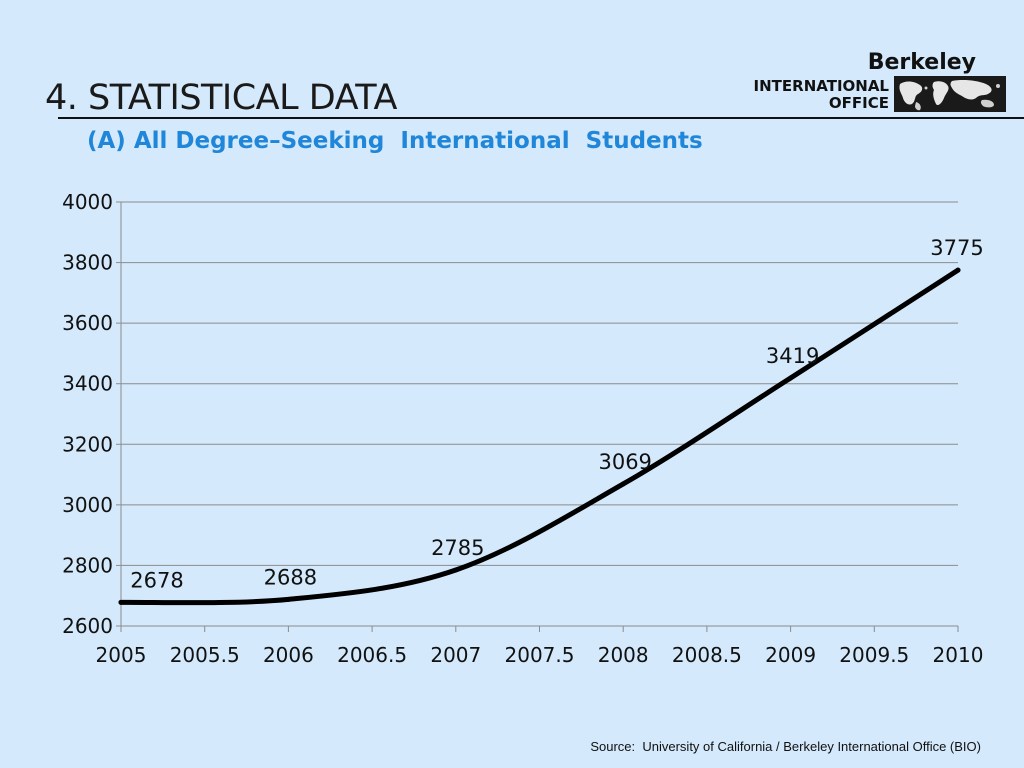  I want to click on logo-office-text: INTERNATIONAL OFFICE, so click(821, 95).